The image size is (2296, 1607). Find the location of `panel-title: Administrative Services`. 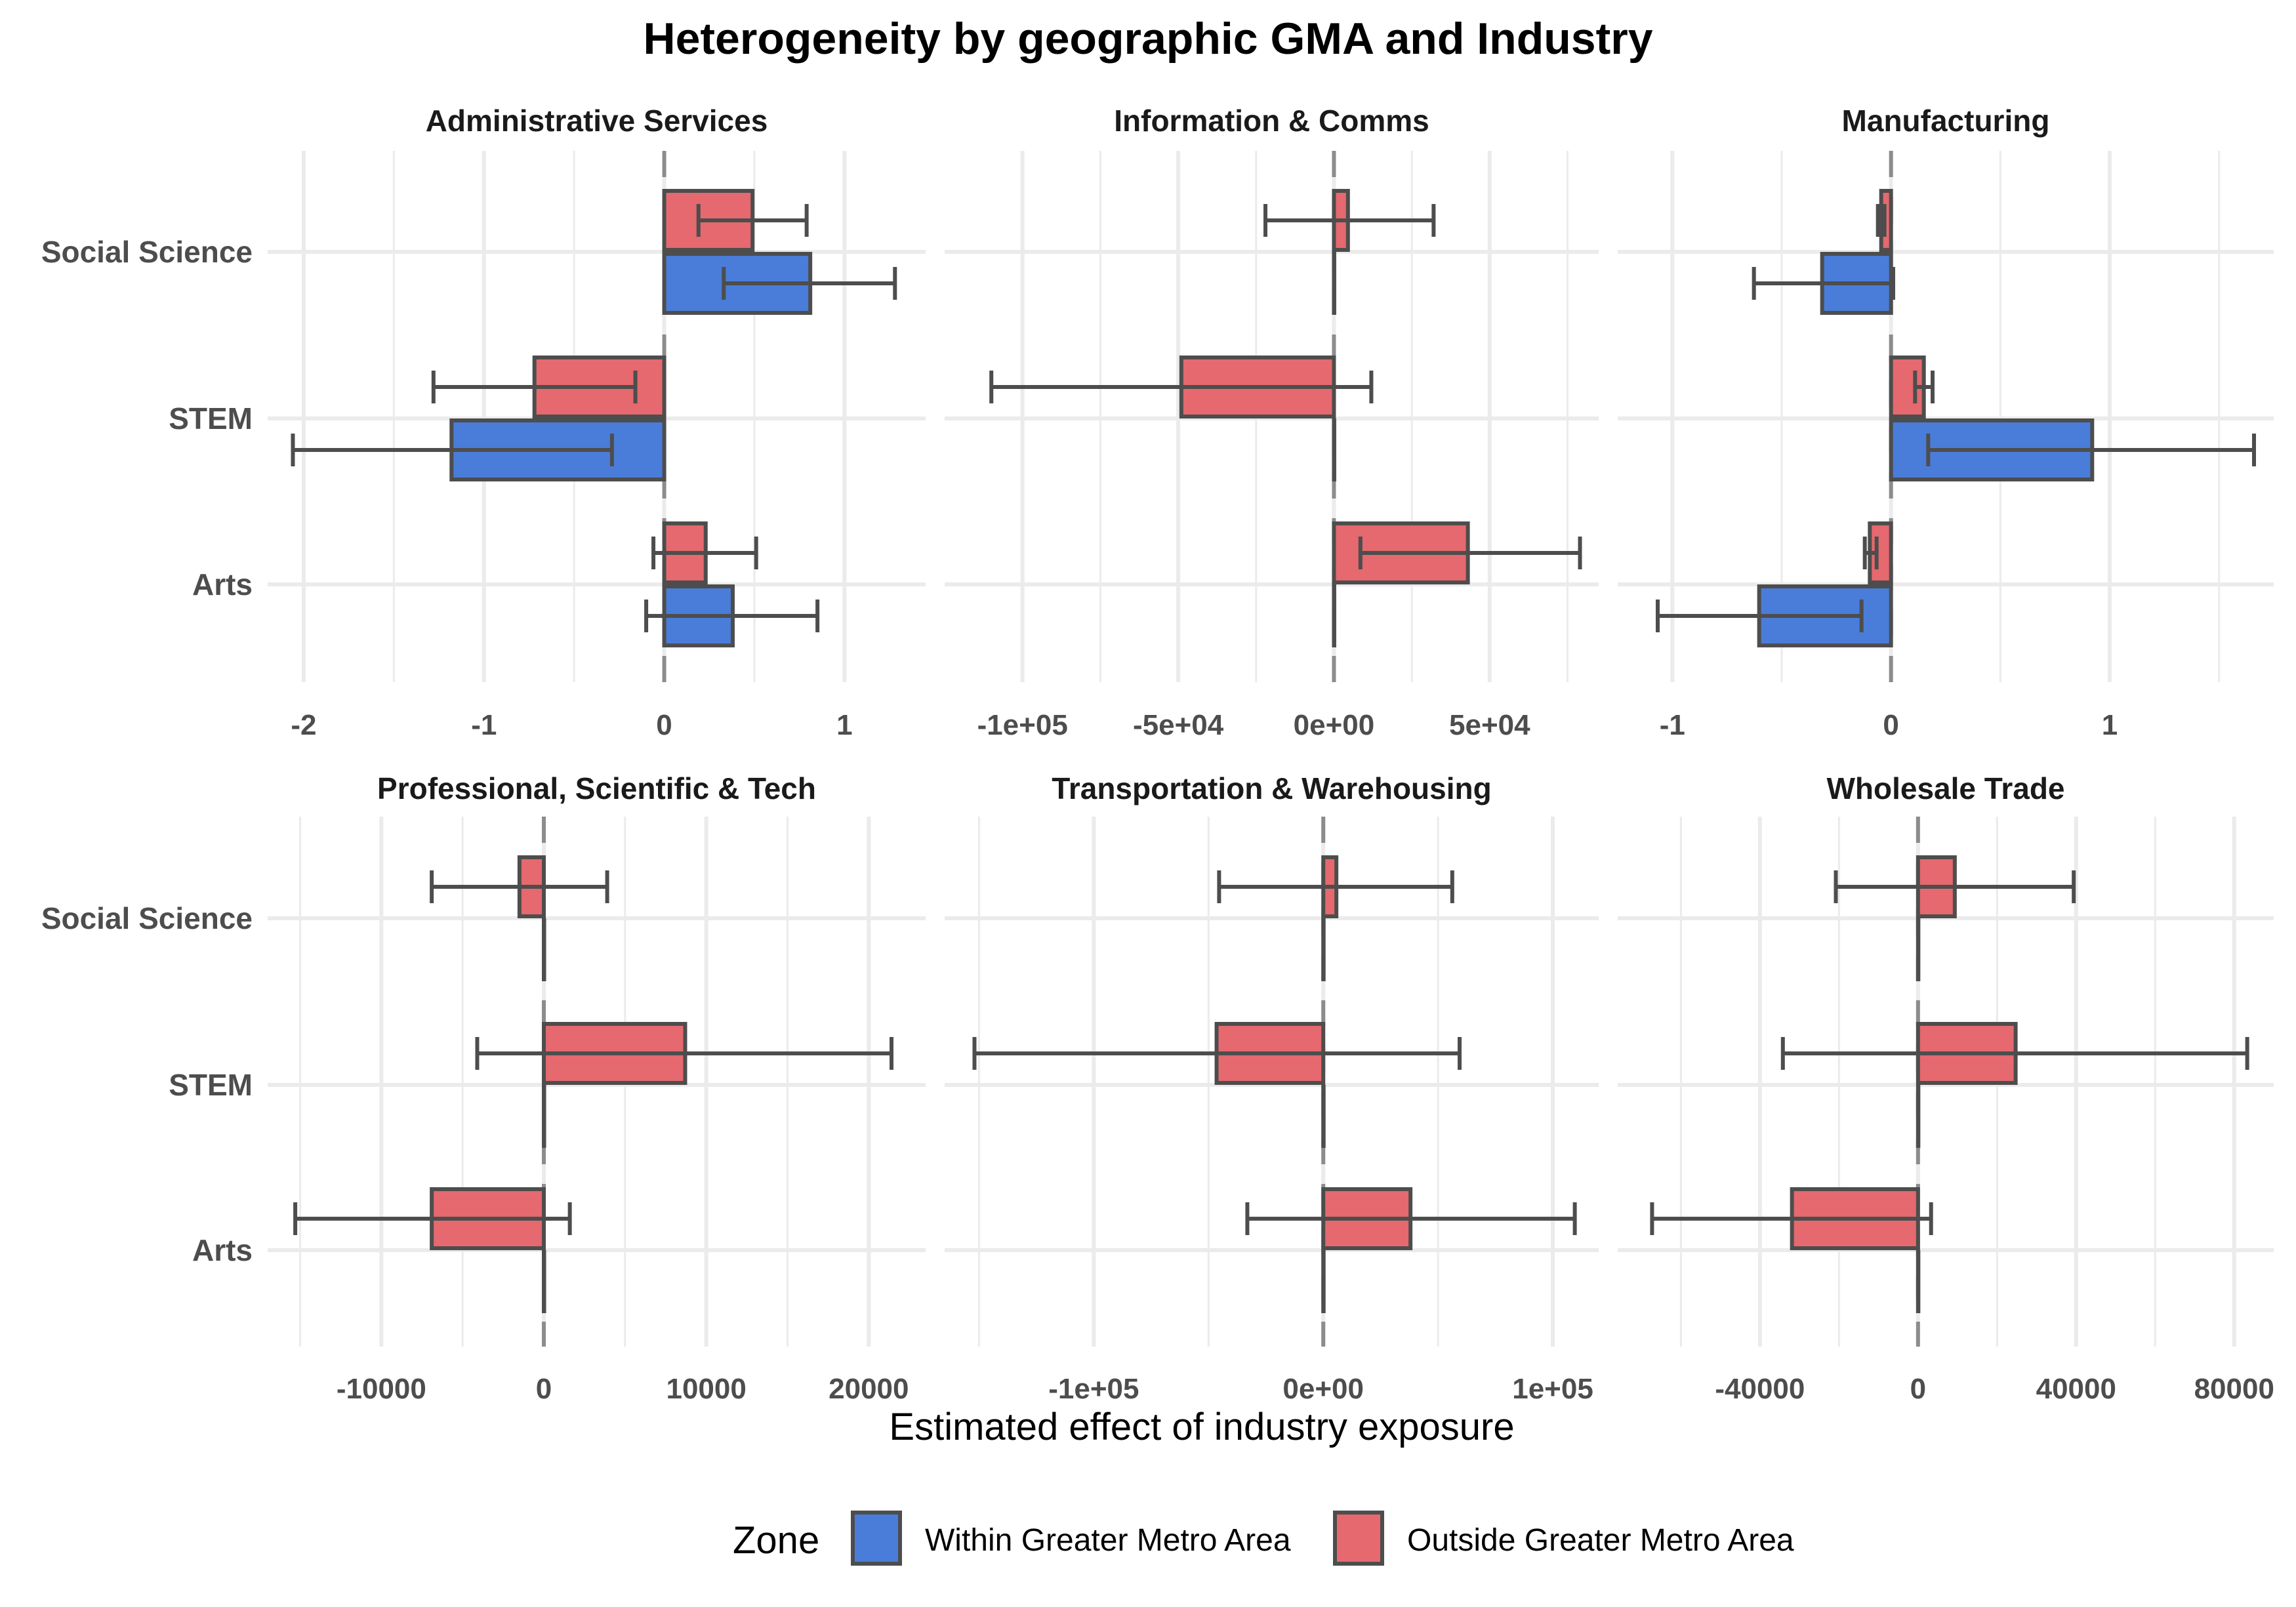

panel-title: Administrative Services is located at coordinates (597, 121).